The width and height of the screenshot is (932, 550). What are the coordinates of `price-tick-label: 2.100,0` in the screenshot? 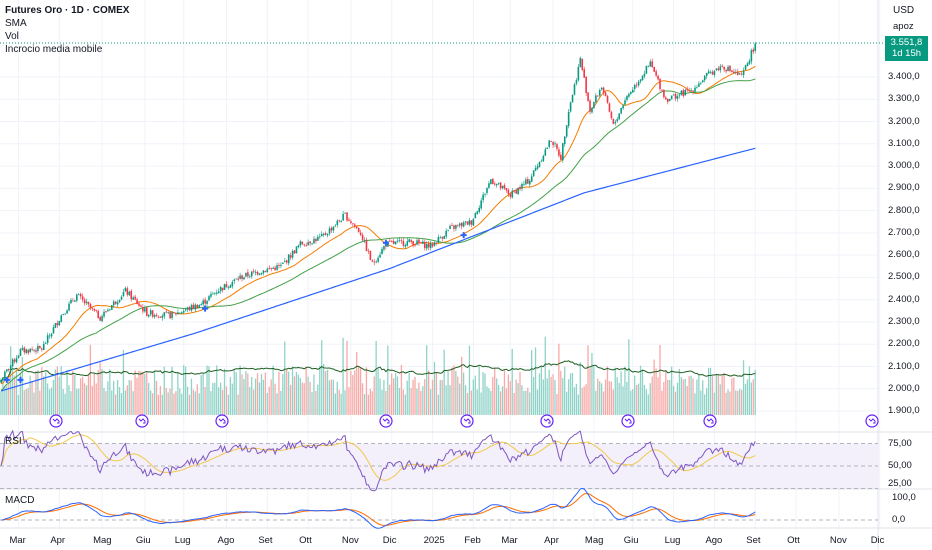 It's located at (904, 366).